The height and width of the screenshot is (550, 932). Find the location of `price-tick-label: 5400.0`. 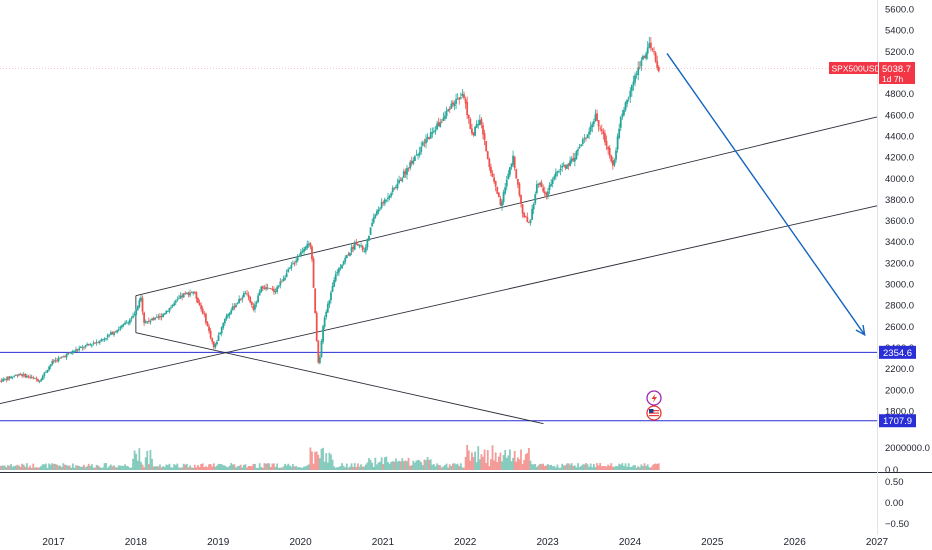

price-tick-label: 5400.0 is located at coordinates (899, 31).